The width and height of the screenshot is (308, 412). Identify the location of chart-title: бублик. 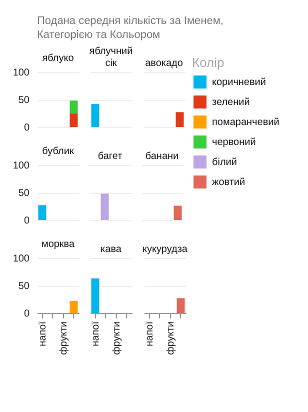
(58, 151).